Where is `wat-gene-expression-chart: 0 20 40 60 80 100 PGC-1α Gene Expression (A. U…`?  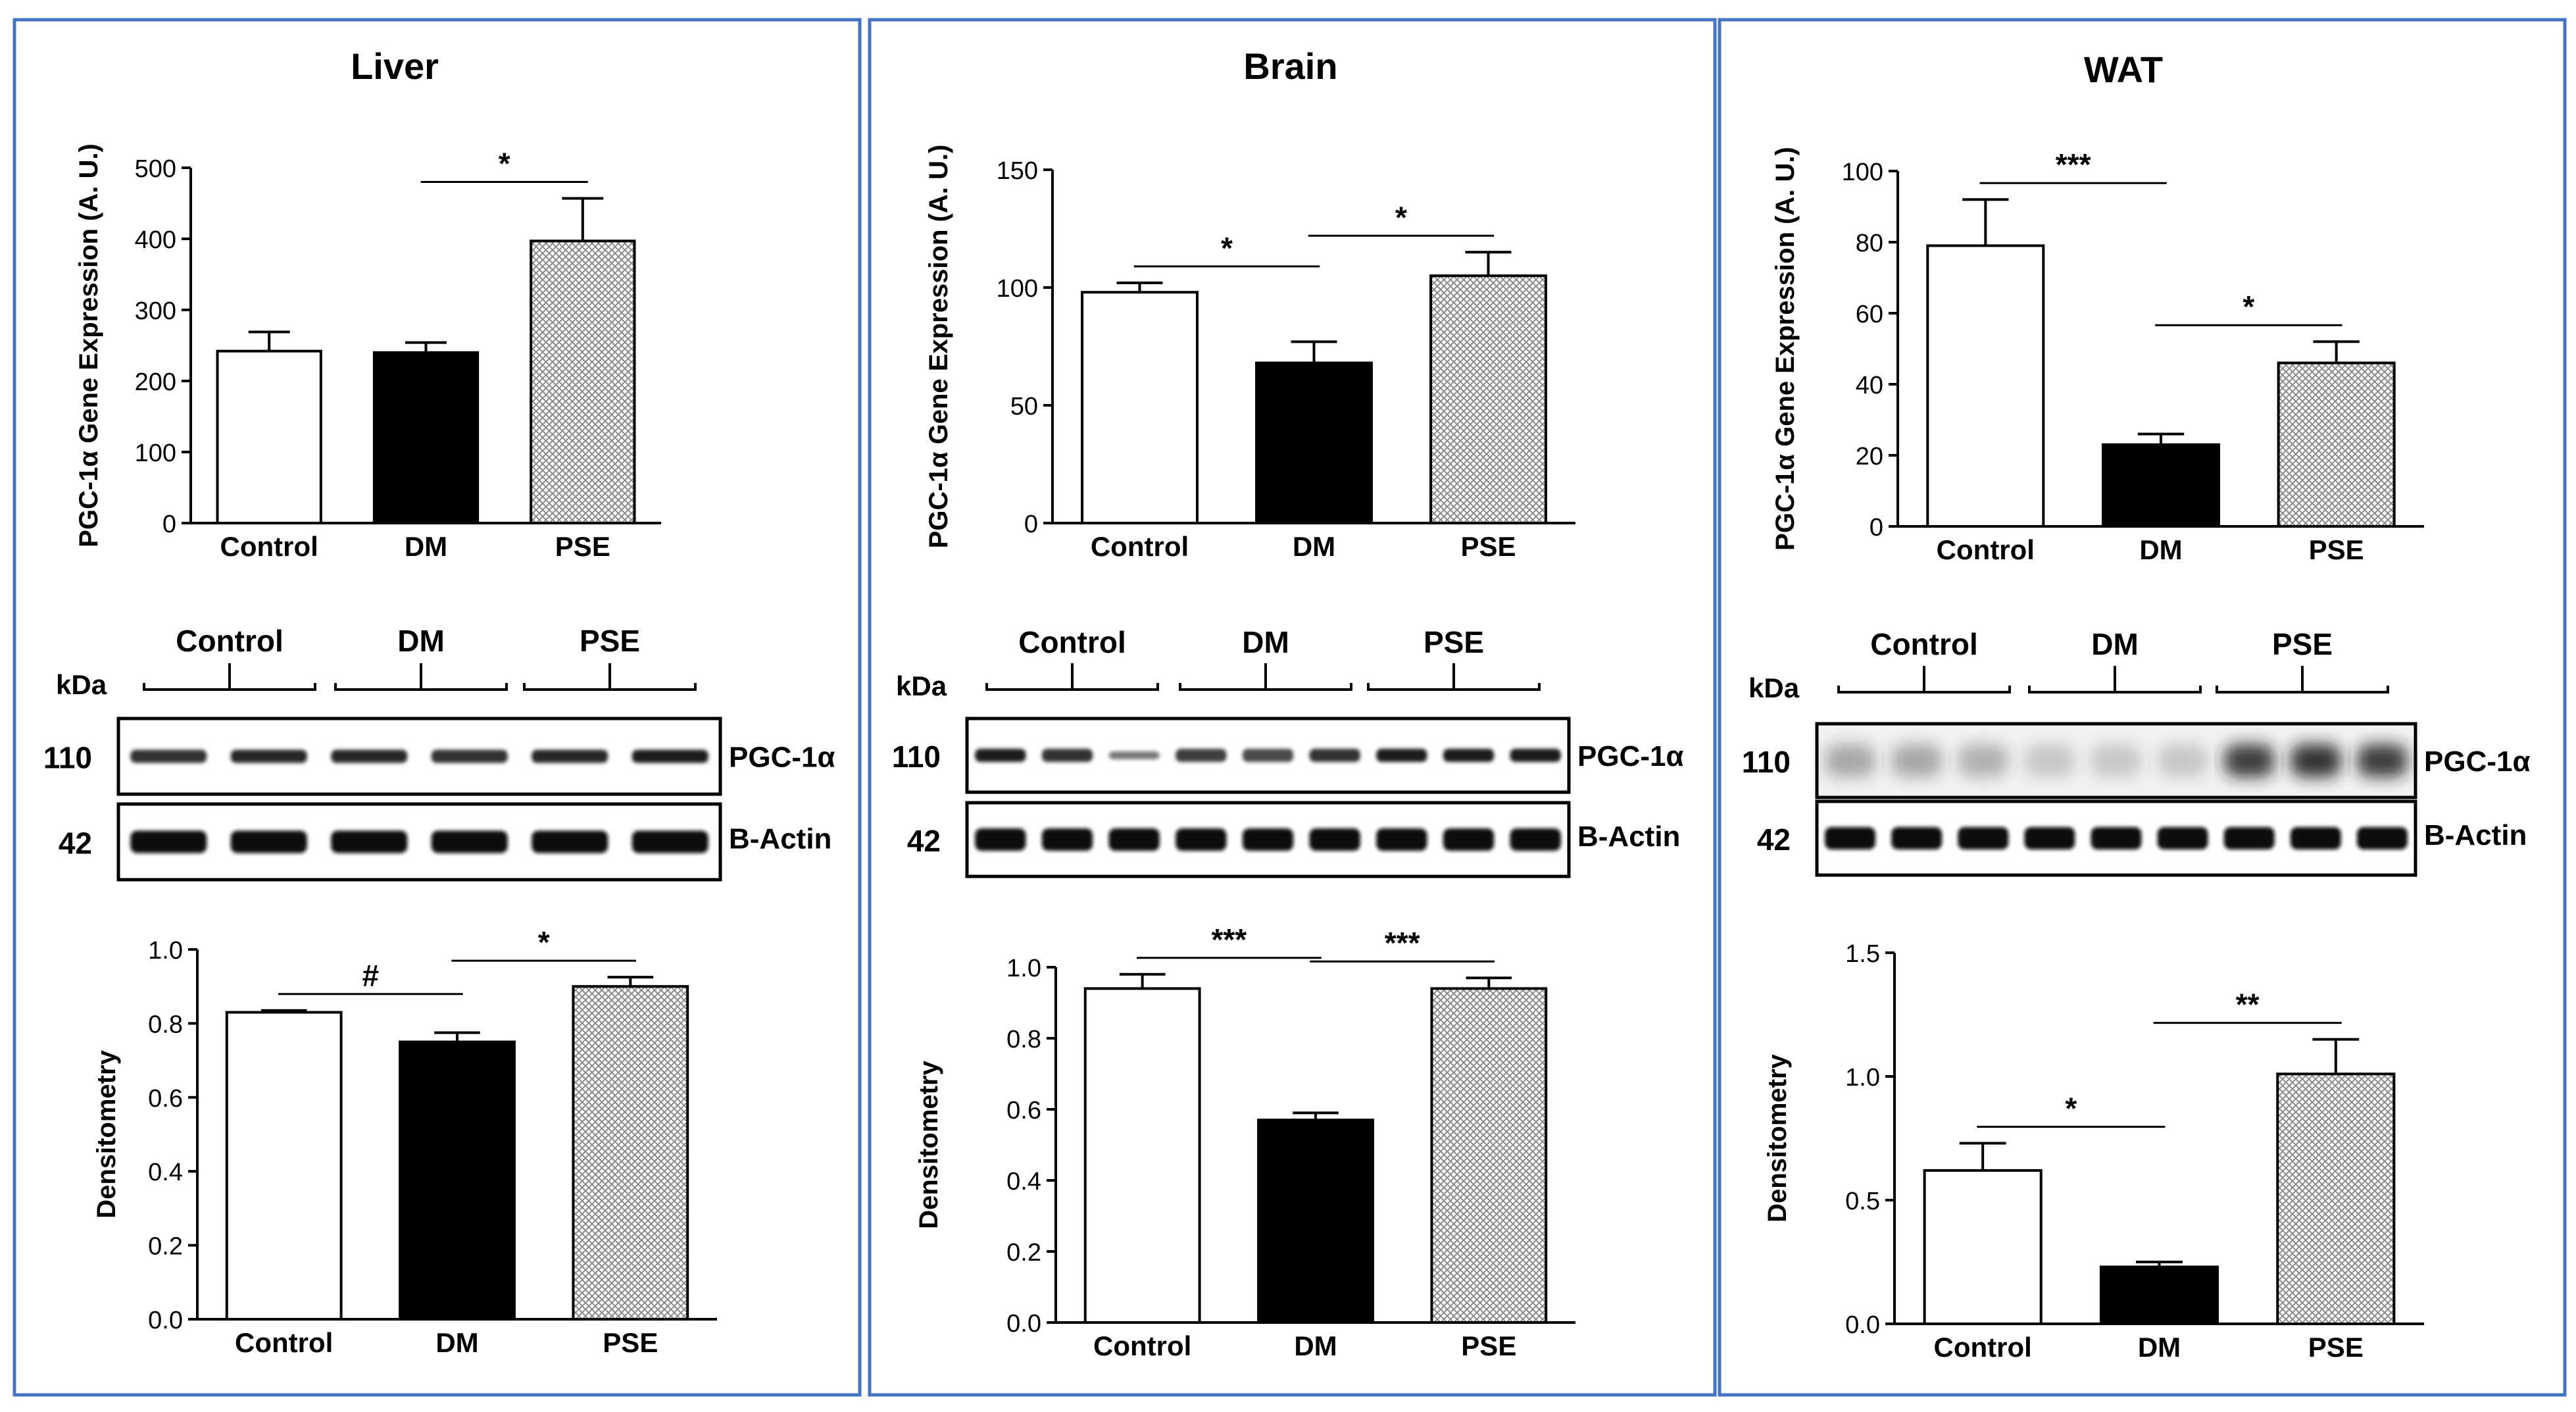
wat-gene-expression-chart: 0 20 40 60 80 100 PGC-1α Gene Expression (A. U… is located at coordinates (2097, 356).